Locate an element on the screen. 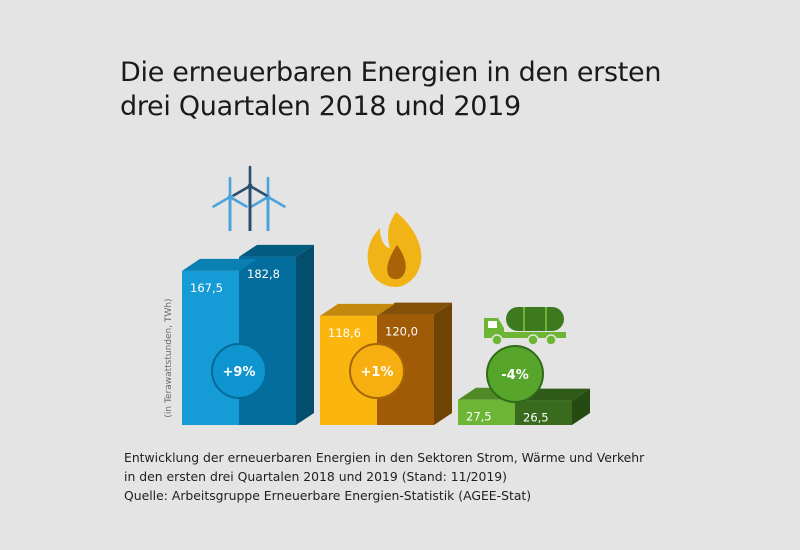 The height and width of the screenshot is (550, 800). change-label: +9% is located at coordinates (239, 372).